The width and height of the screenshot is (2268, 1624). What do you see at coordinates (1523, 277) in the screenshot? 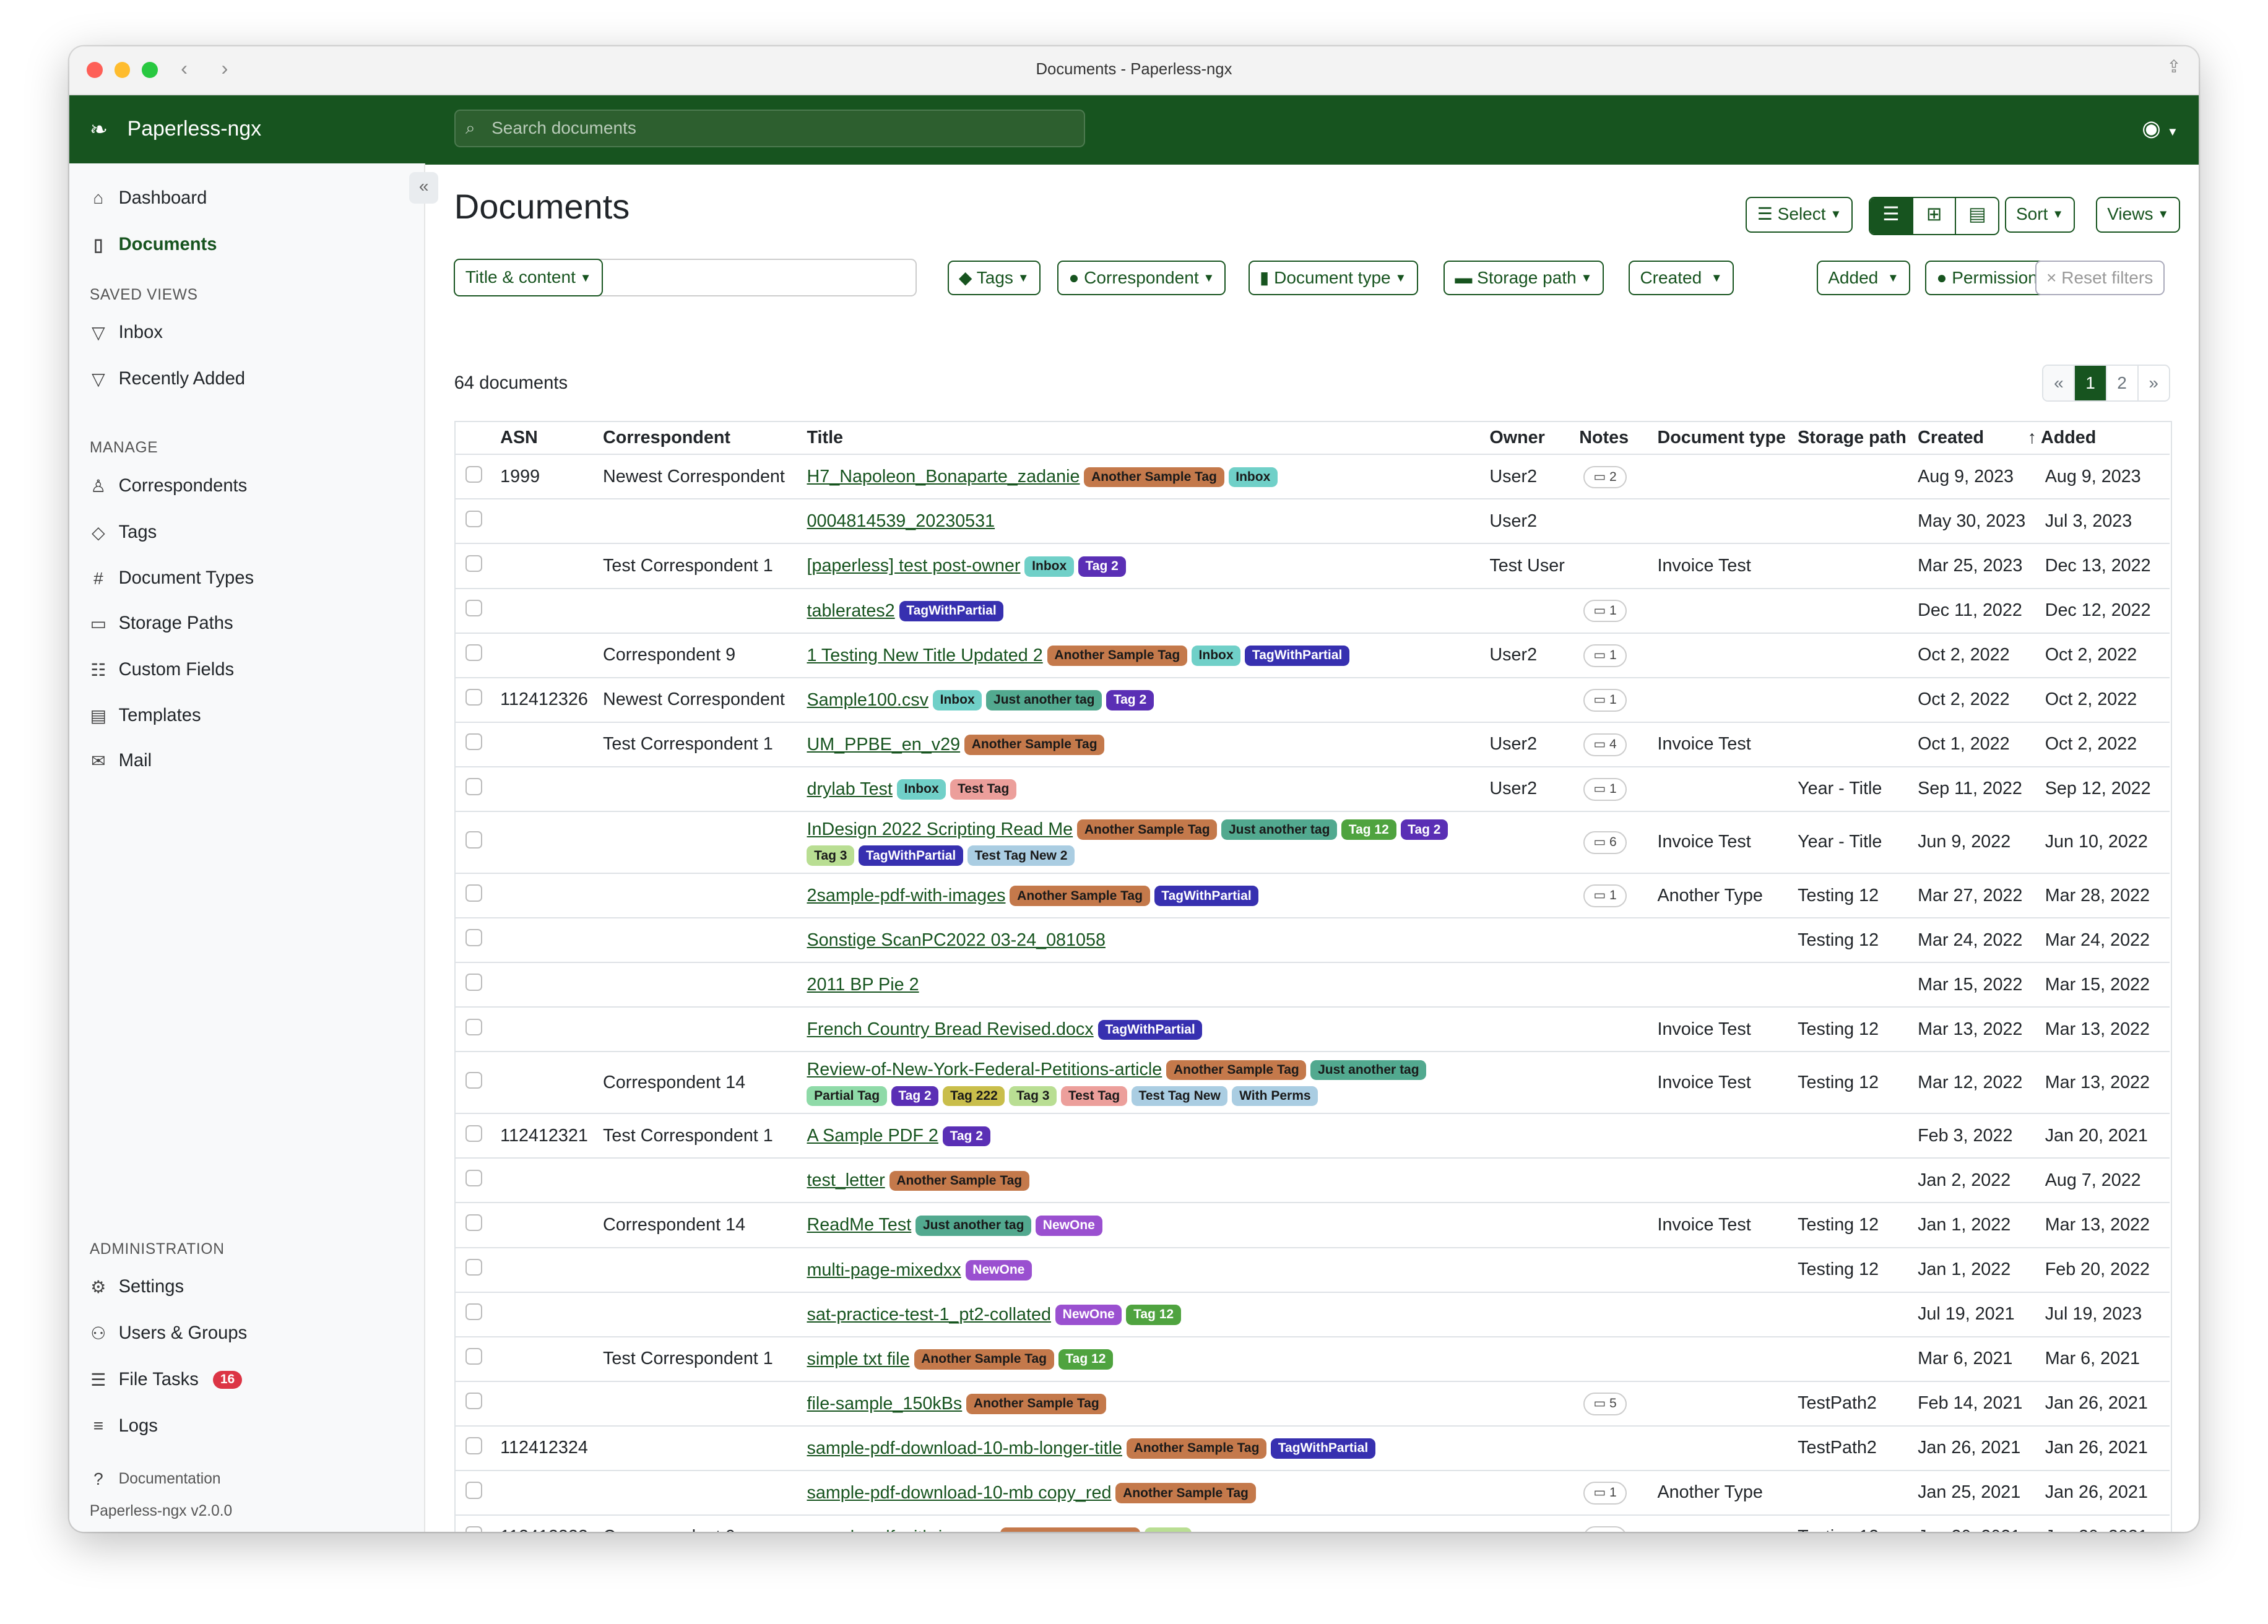
I see `storage-path-filter: ▬ Storage path ▼` at bounding box center [1523, 277].